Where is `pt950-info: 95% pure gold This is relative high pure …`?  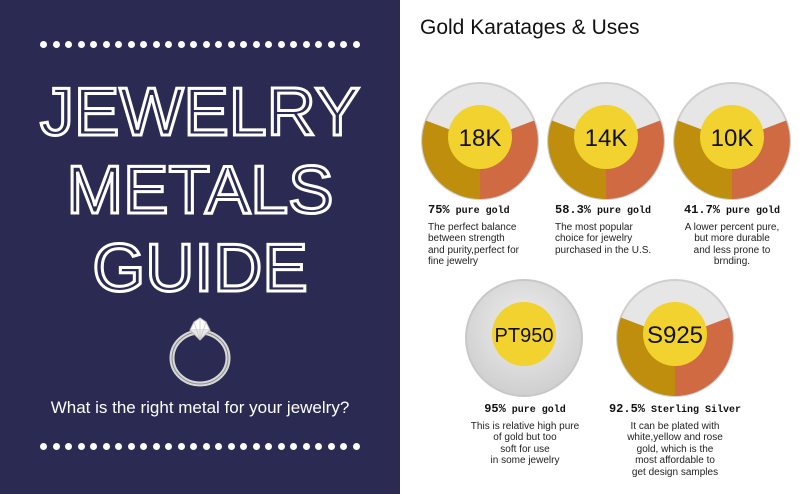
pt950-info: 95% pure gold This is relative high pure … is located at coordinates (525, 434).